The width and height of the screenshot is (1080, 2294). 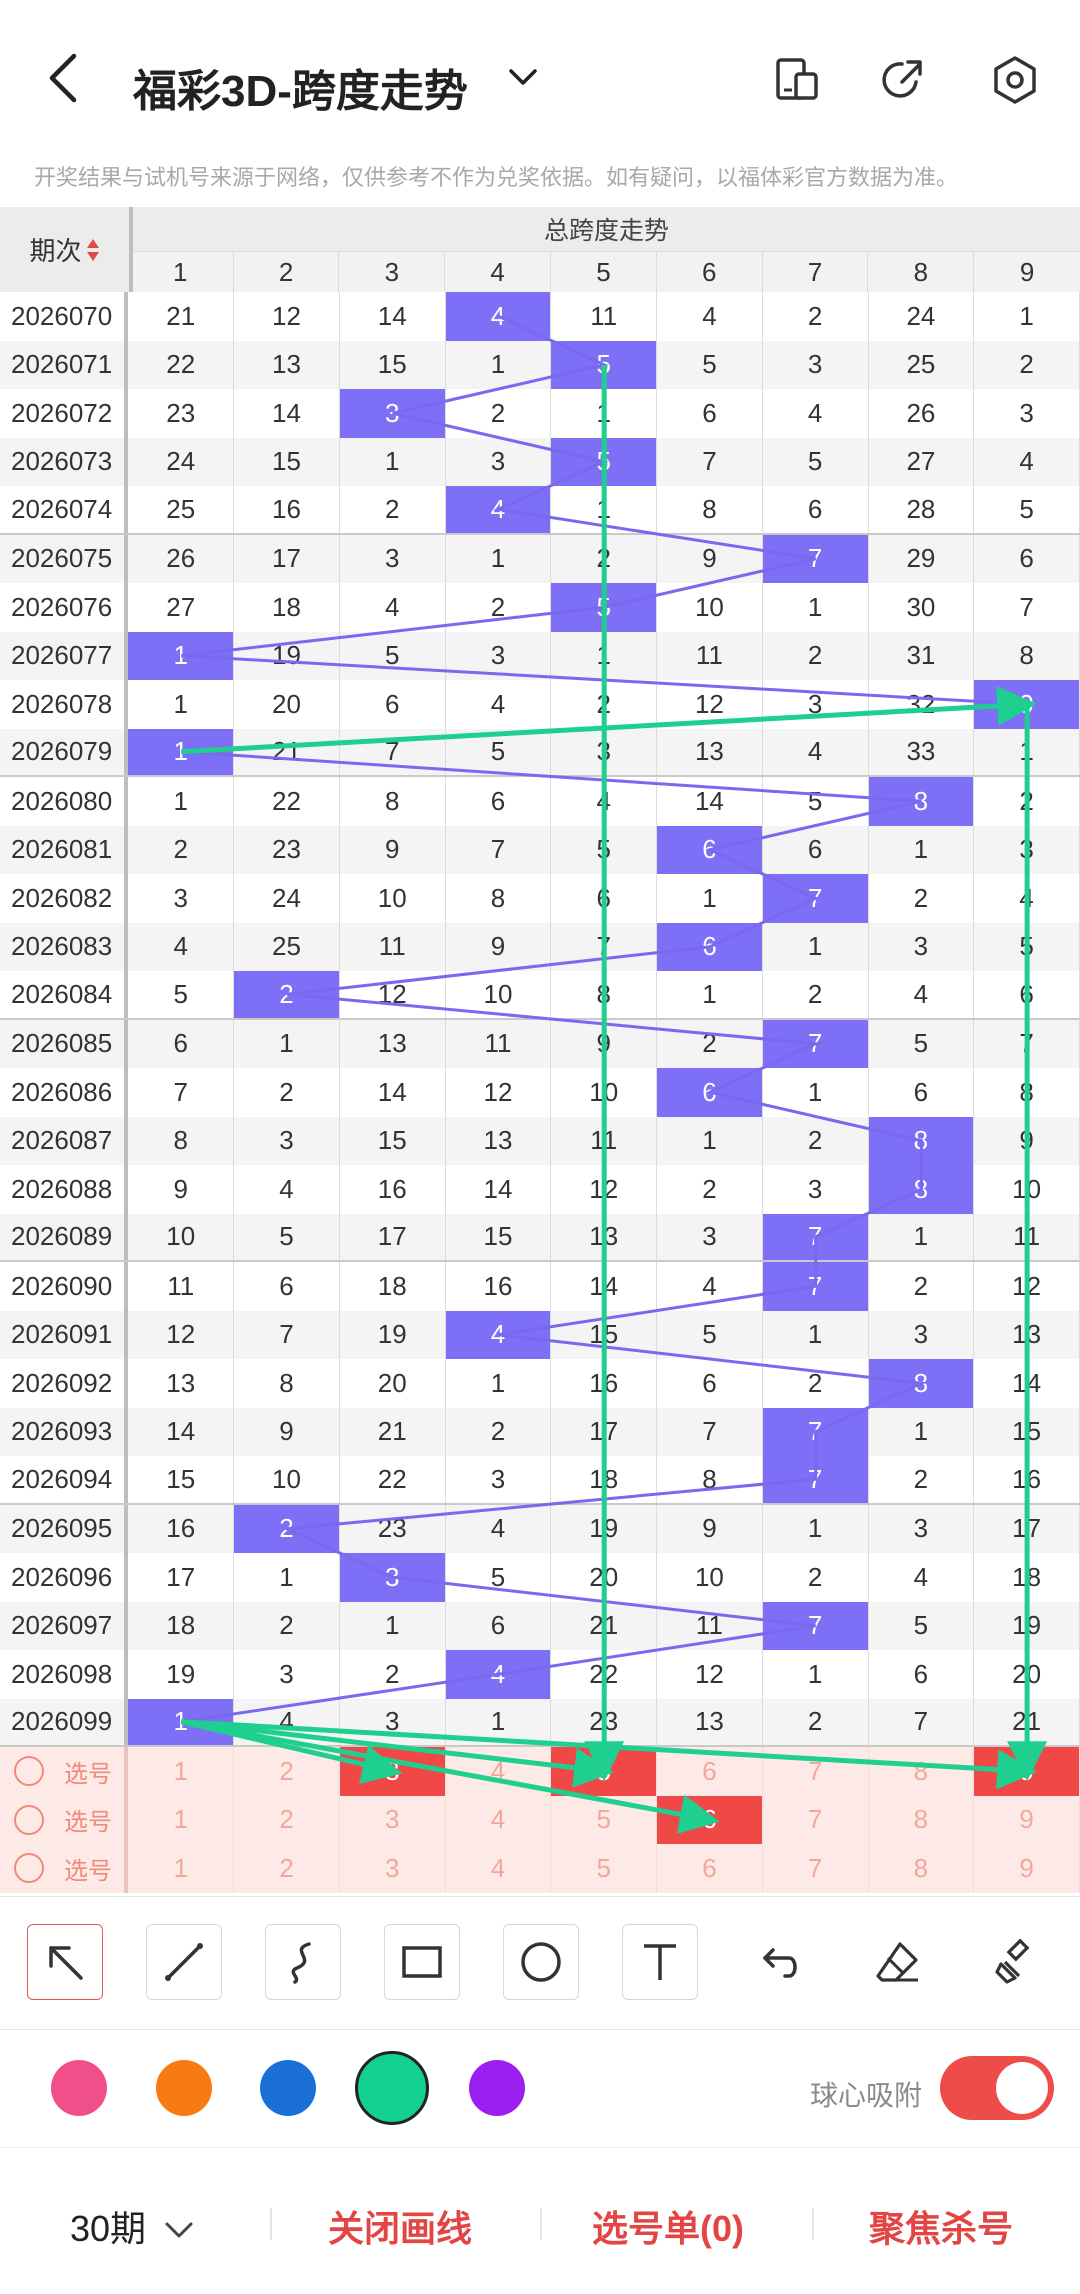 I want to click on picked-number-cell: 6, so click(x=710, y=1819).